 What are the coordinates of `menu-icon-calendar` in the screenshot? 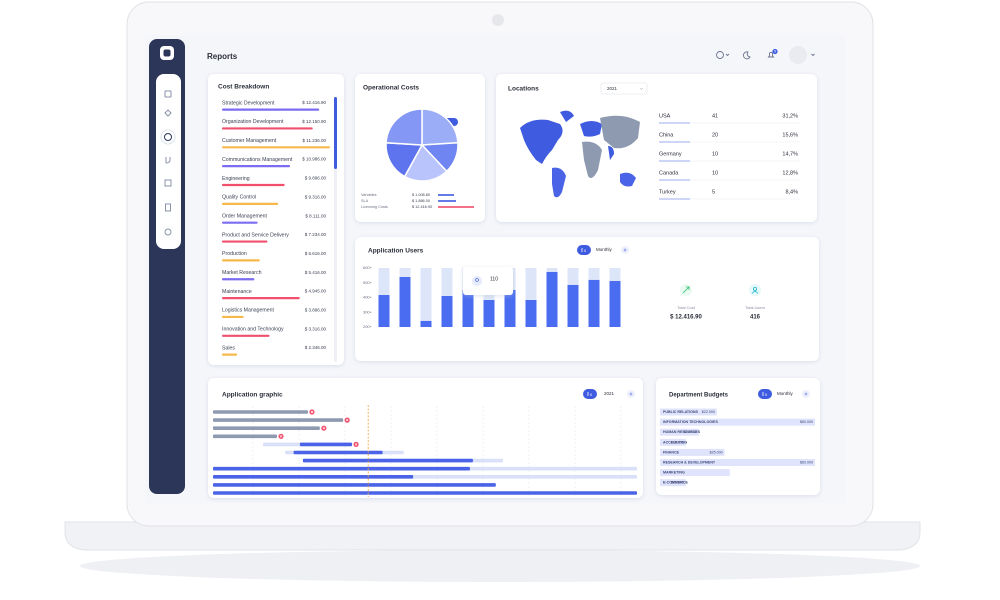 It's located at (168, 183).